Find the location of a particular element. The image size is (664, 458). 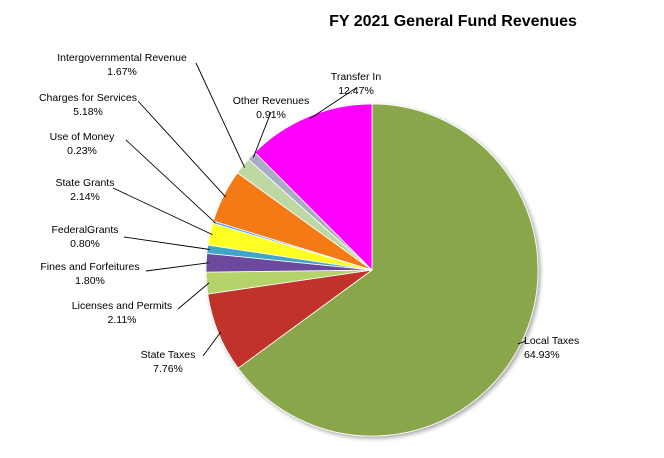

slice-label-value: 2.11% is located at coordinates (122, 320).